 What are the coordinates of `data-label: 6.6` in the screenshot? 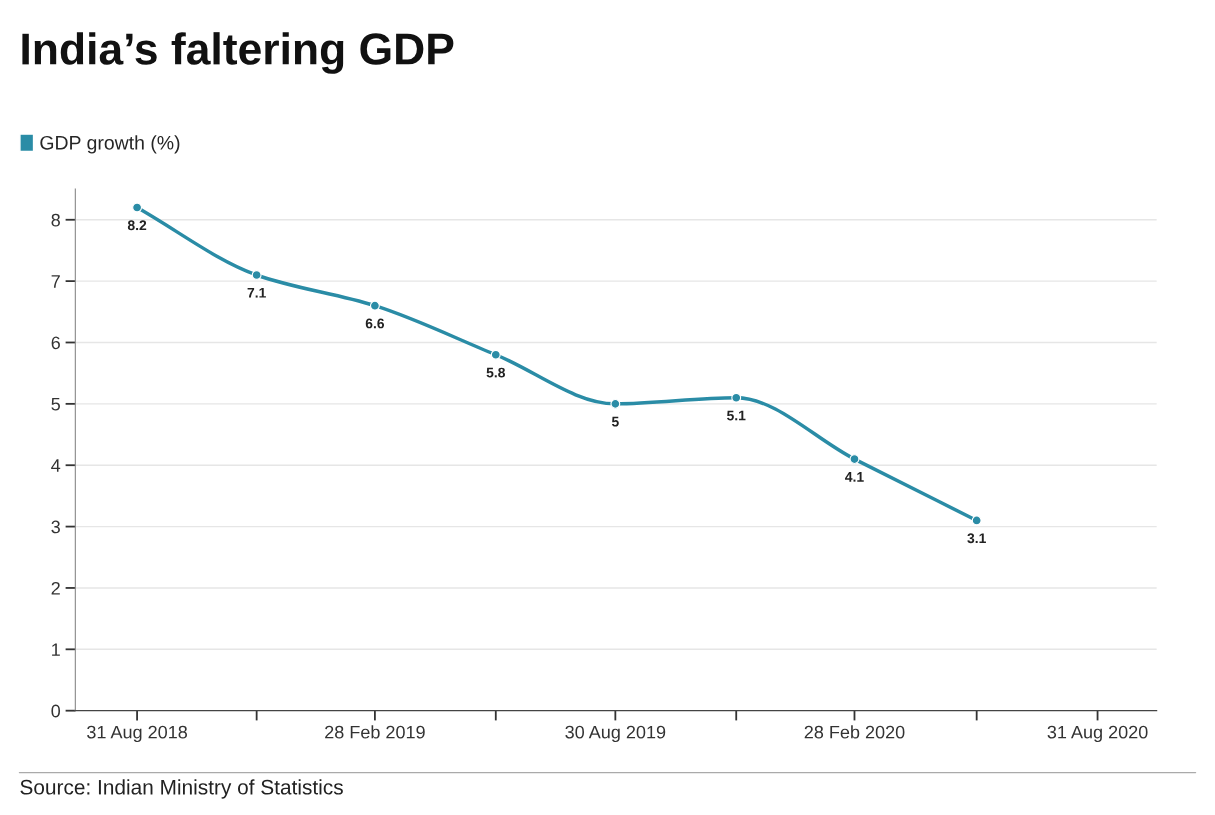 It's located at (375, 323).